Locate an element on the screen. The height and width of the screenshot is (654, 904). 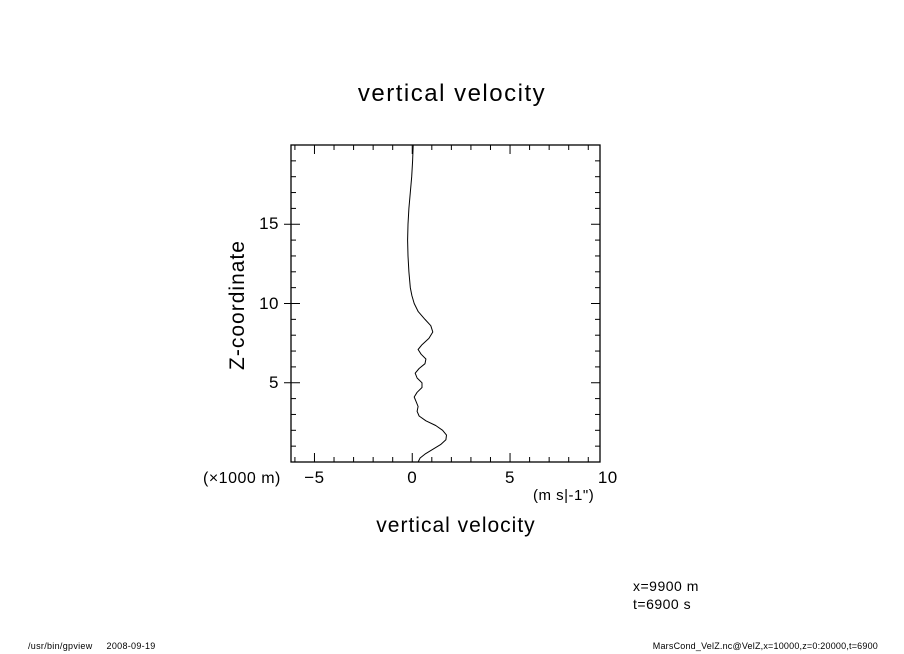
annotation-x-position: x=9900 m is located at coordinates (666, 586).